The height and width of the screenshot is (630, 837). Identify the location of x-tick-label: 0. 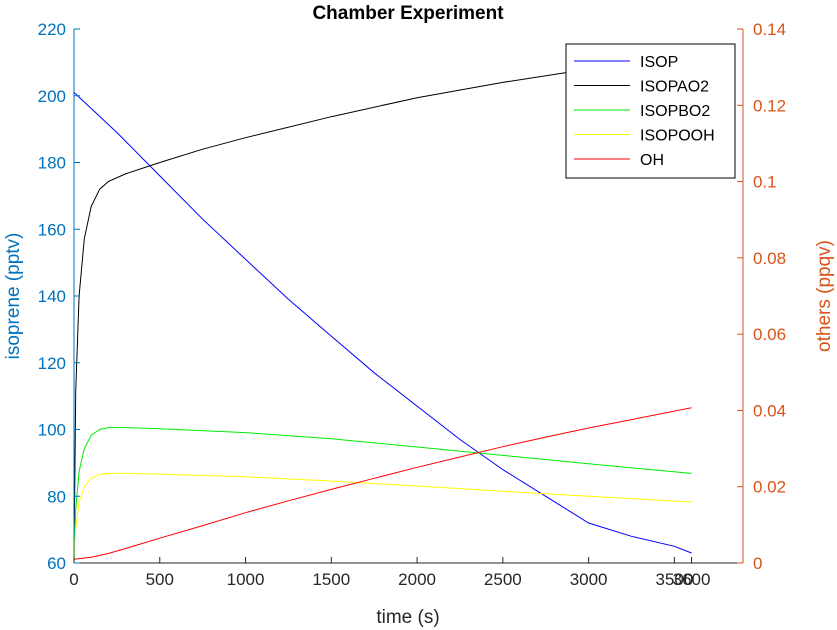
(73, 579).